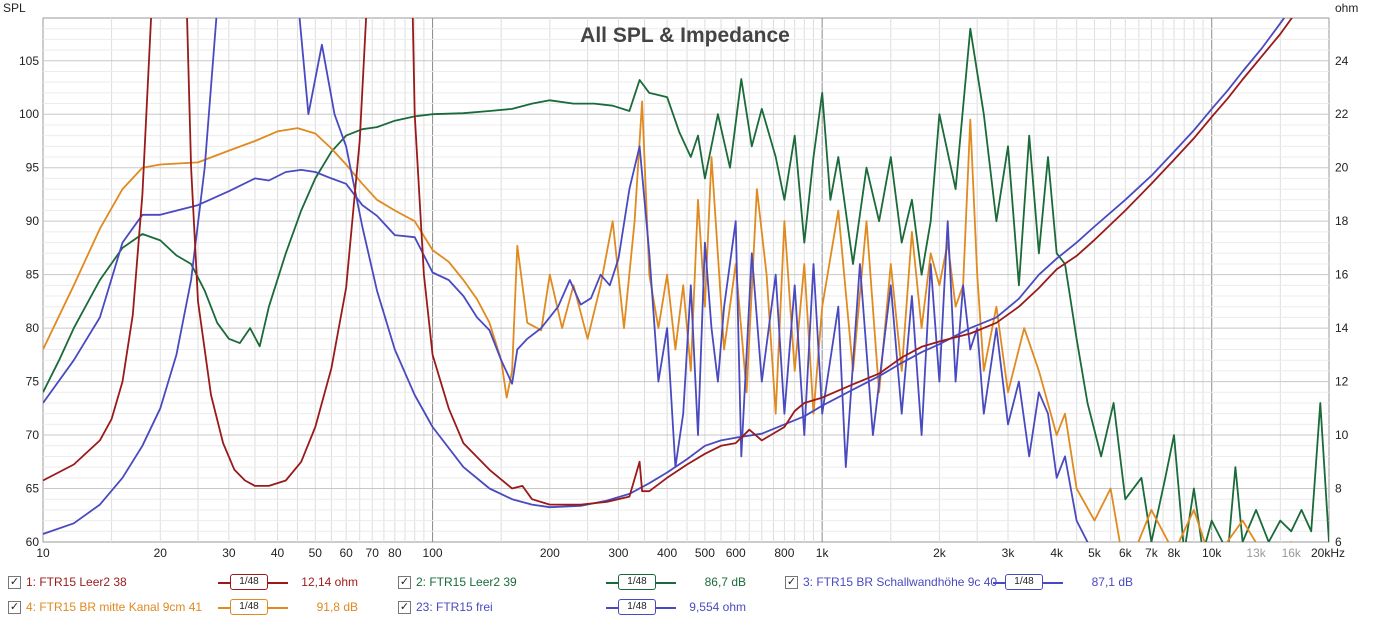 The image size is (1385, 623). What do you see at coordinates (29, 114) in the screenshot?
I see `y-tick-label-left: 100` at bounding box center [29, 114].